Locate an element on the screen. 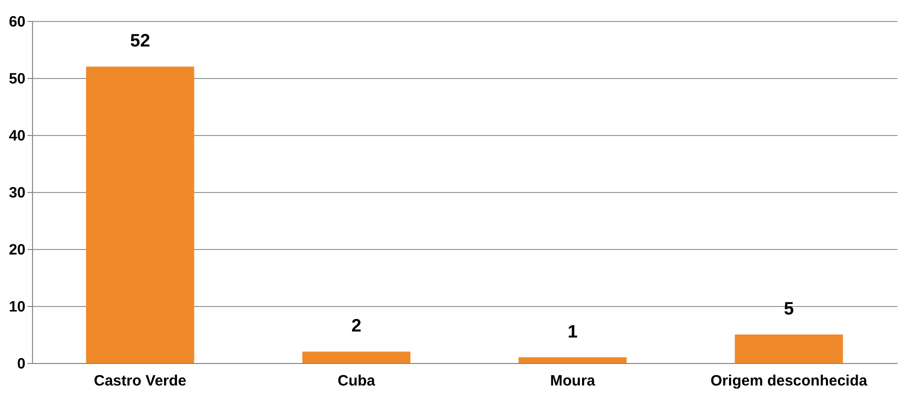 This screenshot has width=922, height=403. data-label: 2 is located at coordinates (356, 326).